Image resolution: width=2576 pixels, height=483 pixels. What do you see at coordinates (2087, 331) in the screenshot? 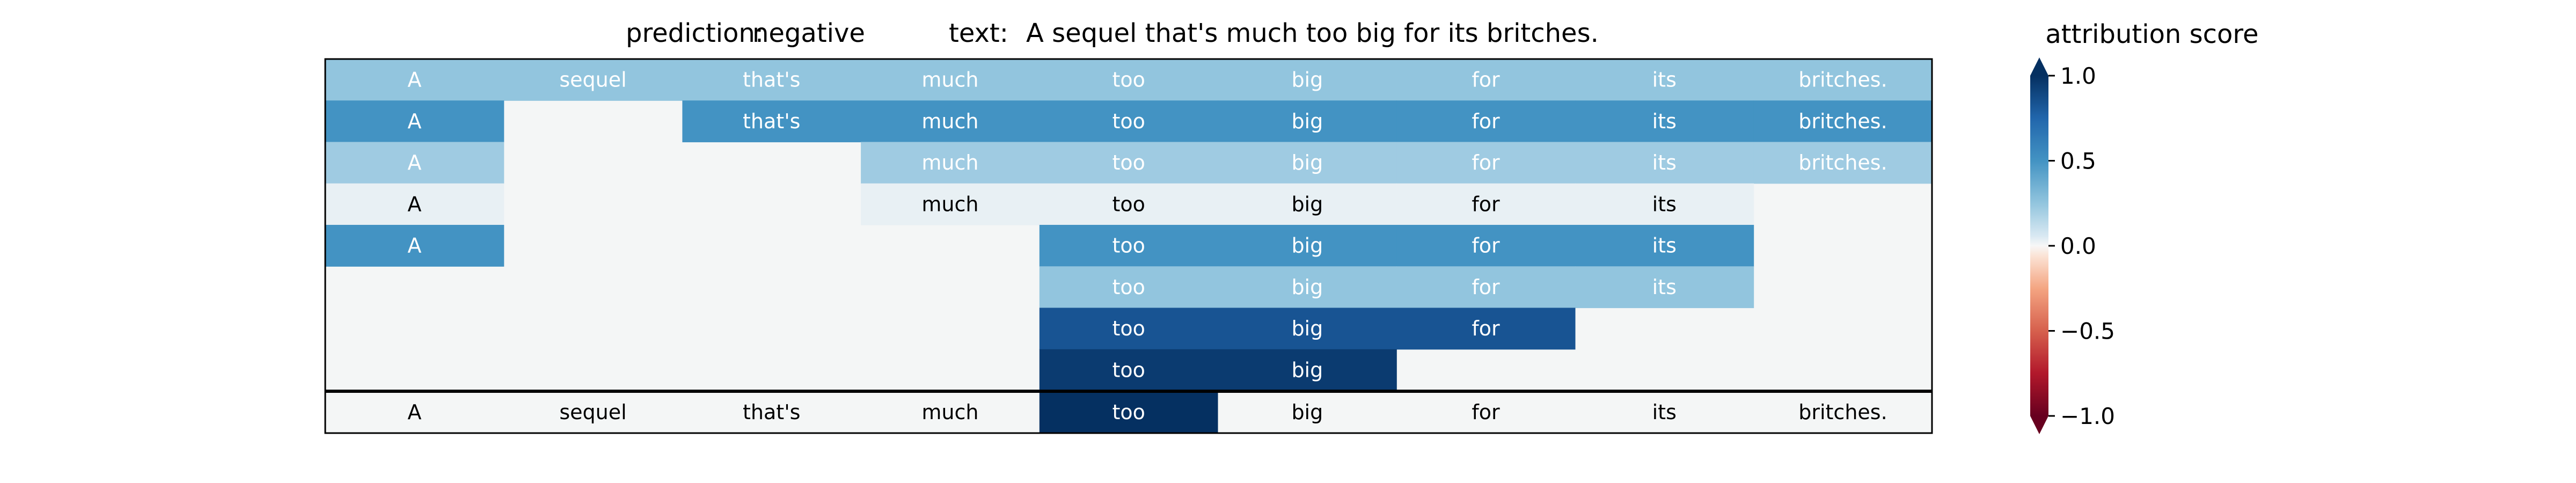
I see `colorbar-tick-label: −0.5` at bounding box center [2087, 331].